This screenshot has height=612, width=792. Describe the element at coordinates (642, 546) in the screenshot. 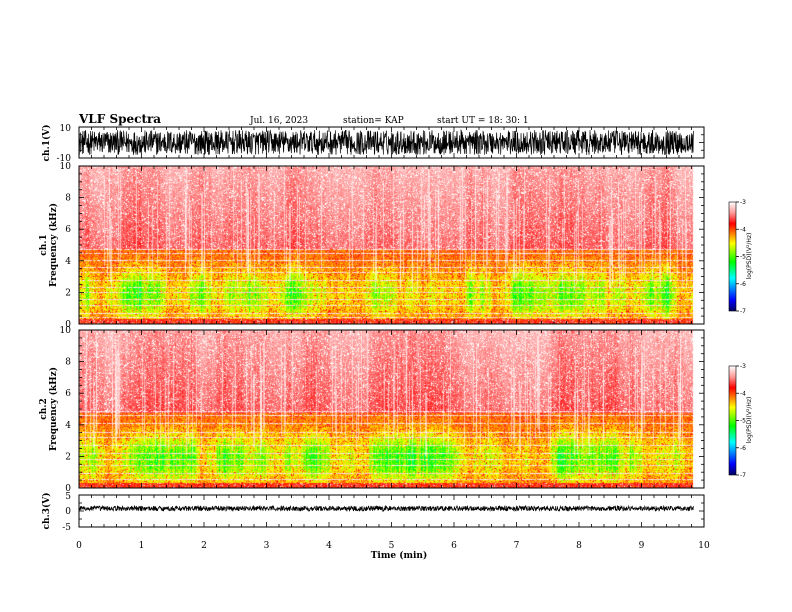

I see `x-tick-label: 9` at that location.